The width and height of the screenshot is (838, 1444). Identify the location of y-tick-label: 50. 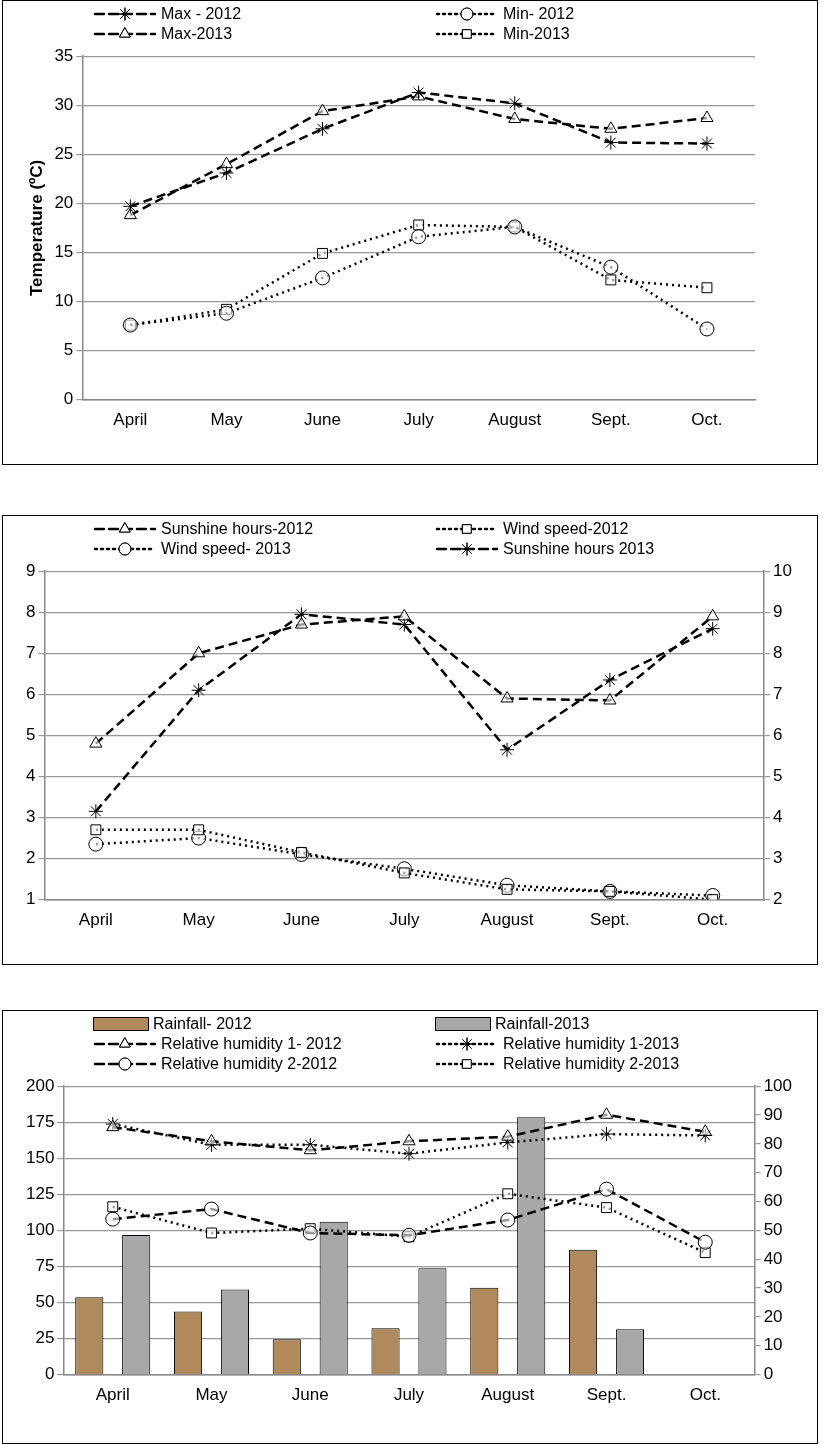
(45, 1302).